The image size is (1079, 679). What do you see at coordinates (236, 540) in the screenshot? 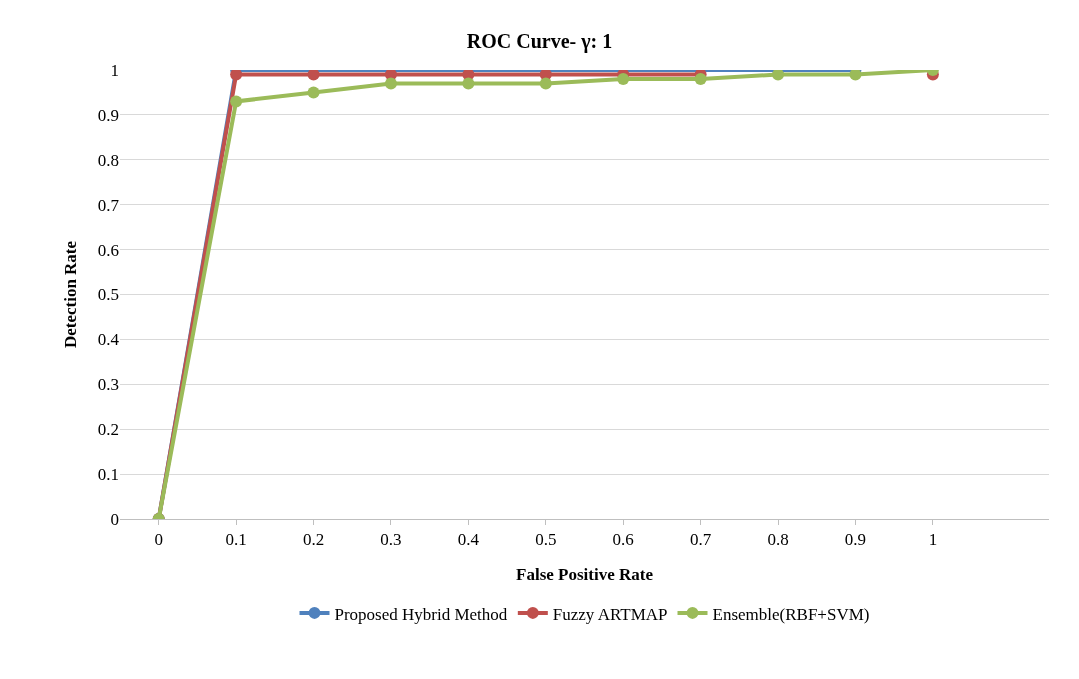
I see `x-tick-label: 0.1` at bounding box center [236, 540].